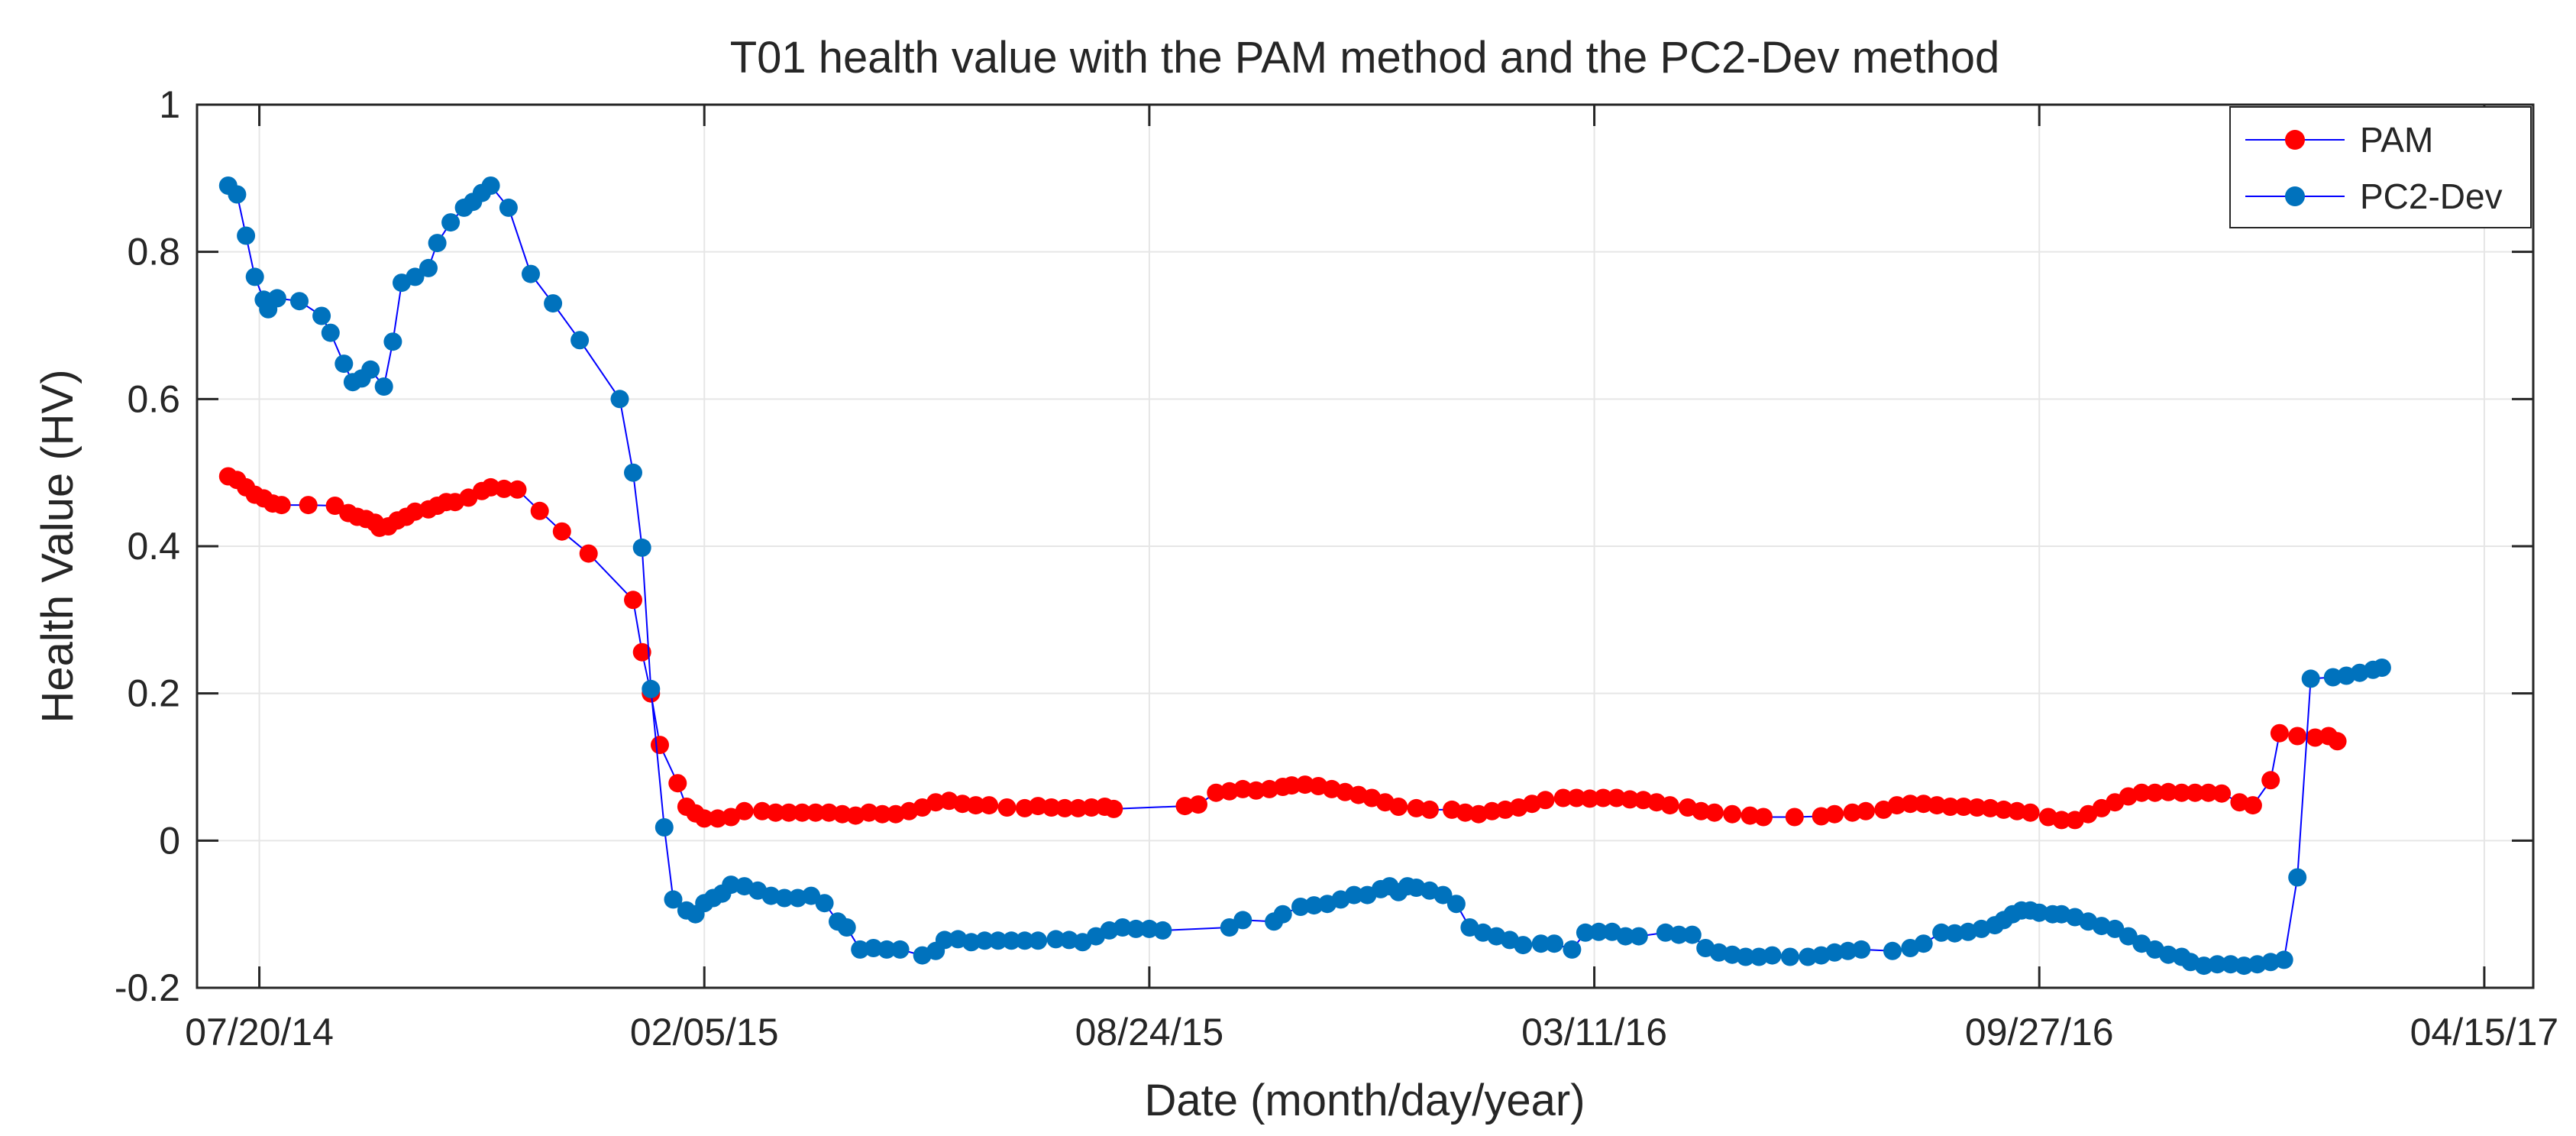  What do you see at coordinates (169, 840) in the screenshot?
I see `y-tick-label: 0` at bounding box center [169, 840].